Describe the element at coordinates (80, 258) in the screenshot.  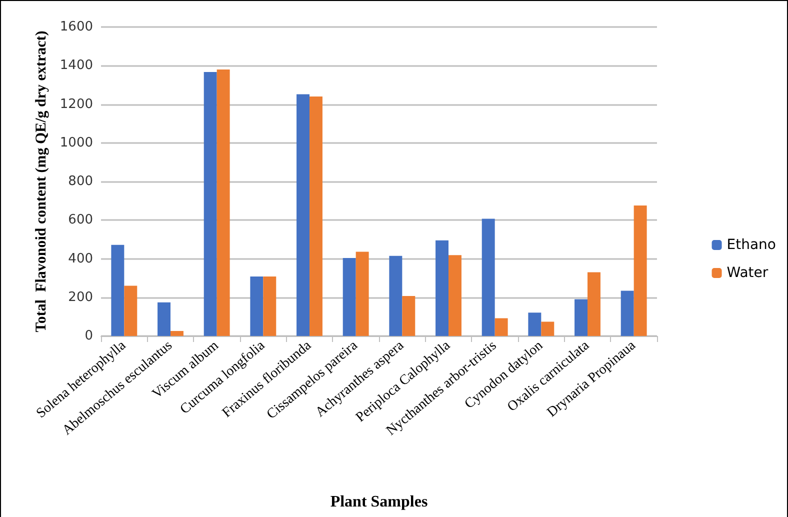
I see `y-tick-label: 400` at that location.